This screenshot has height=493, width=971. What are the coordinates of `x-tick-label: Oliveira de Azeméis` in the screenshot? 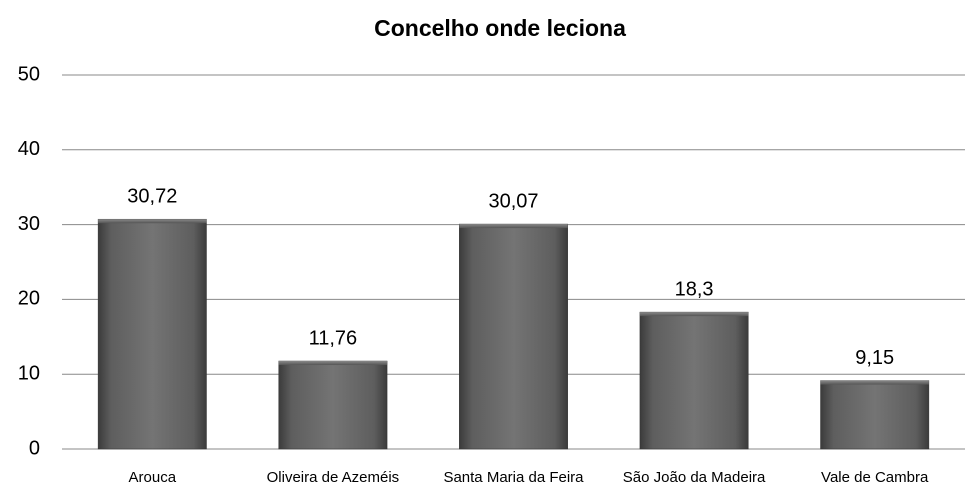 It's located at (333, 477).